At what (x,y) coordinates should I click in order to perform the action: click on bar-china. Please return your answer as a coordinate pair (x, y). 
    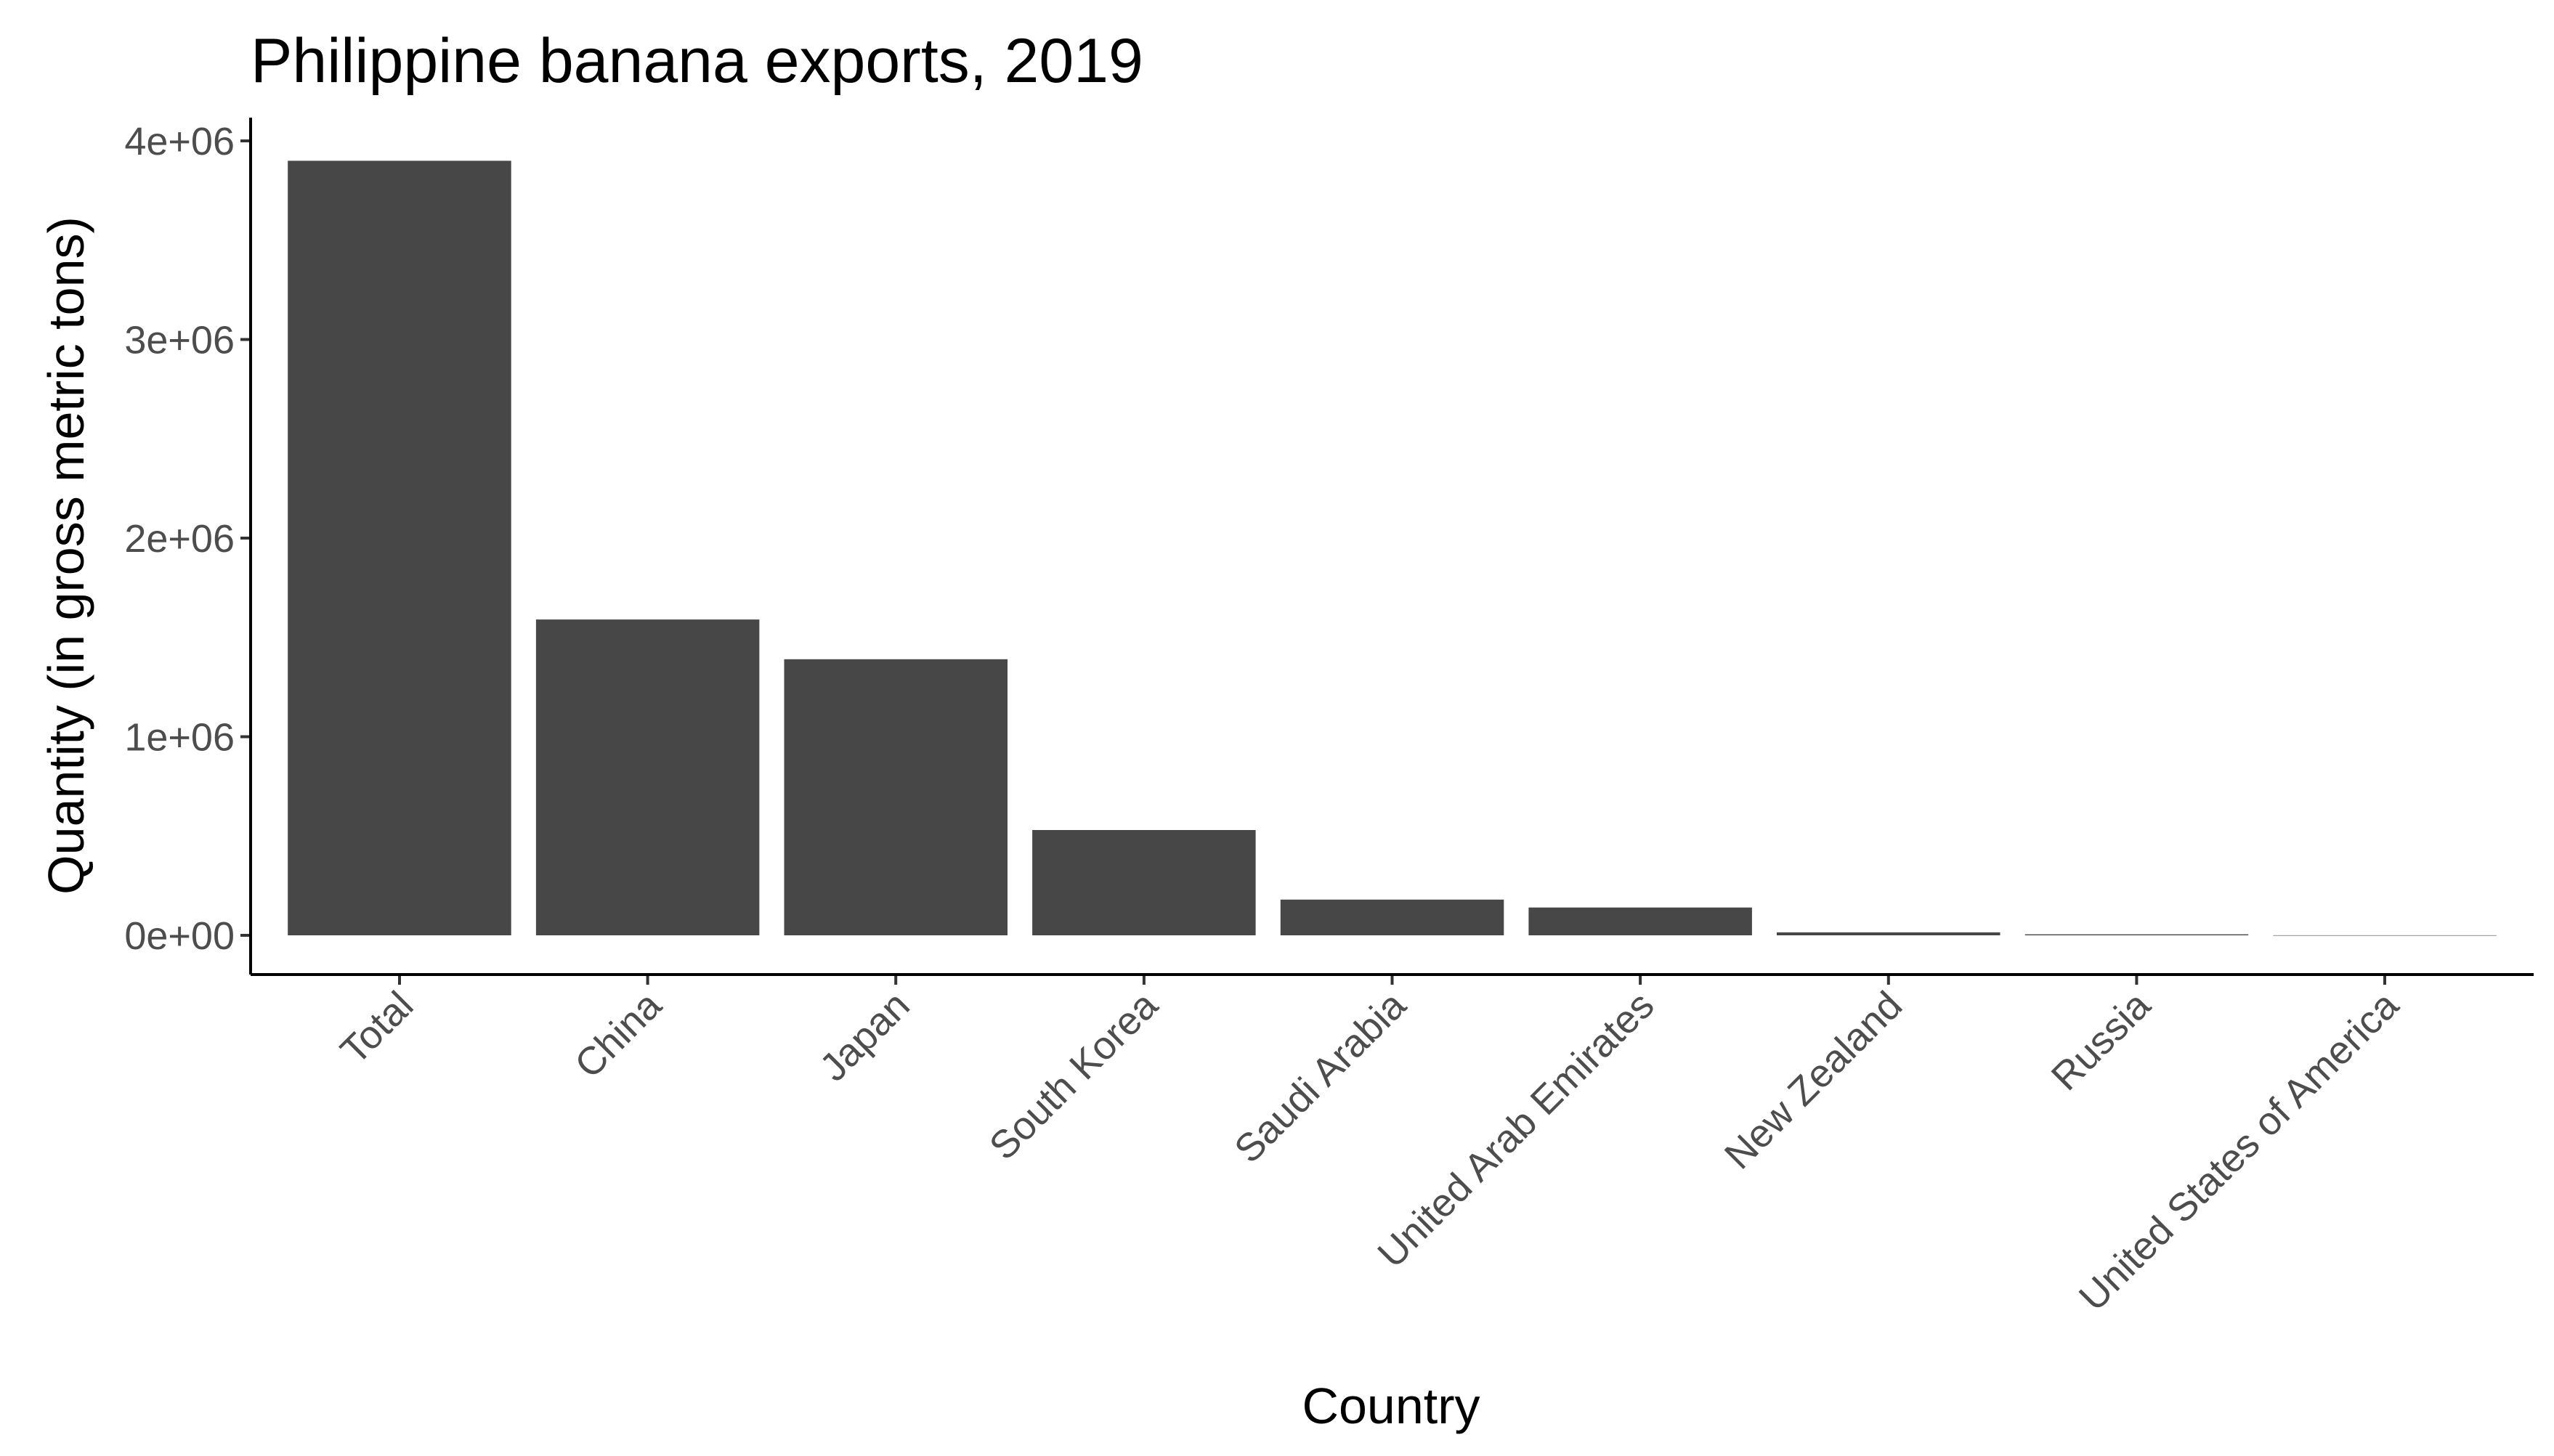
    Looking at the image, I should click on (647, 777).